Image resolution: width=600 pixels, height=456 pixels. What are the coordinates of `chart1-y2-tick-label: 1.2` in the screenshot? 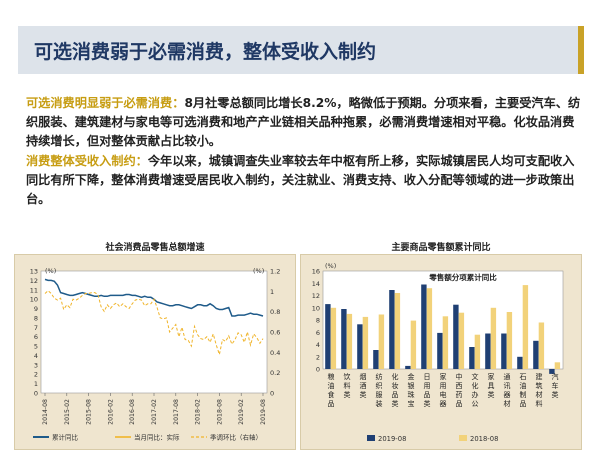 It's located at (275, 272).